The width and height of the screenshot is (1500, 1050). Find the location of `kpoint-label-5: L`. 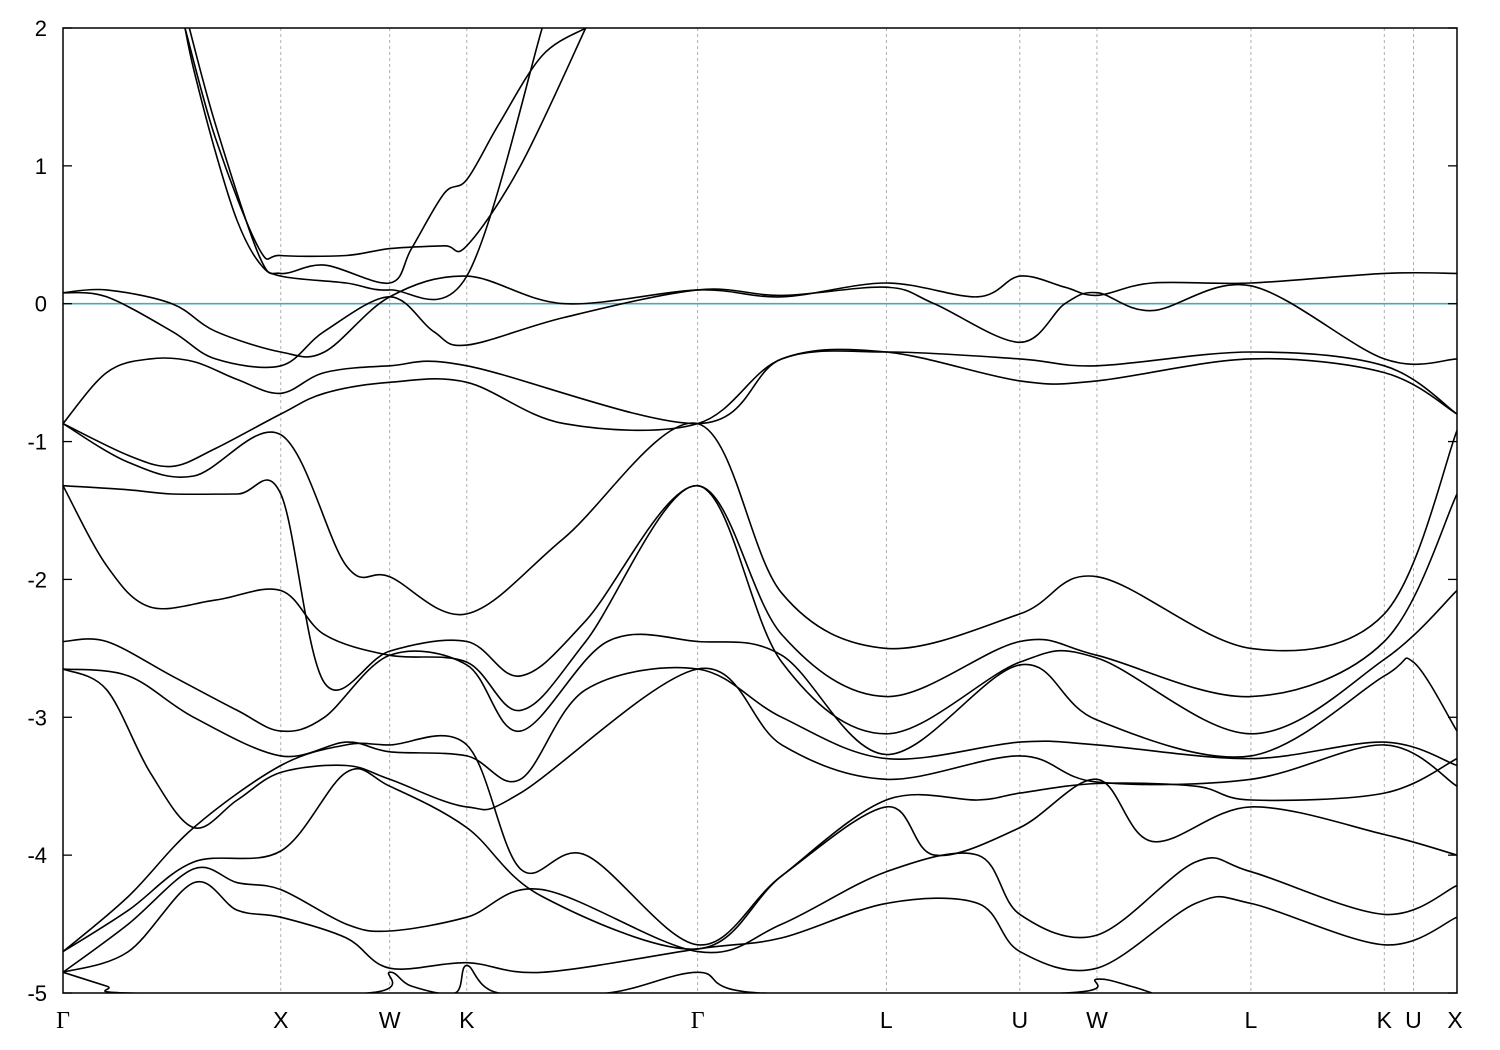

kpoint-label-5: L is located at coordinates (886, 1020).